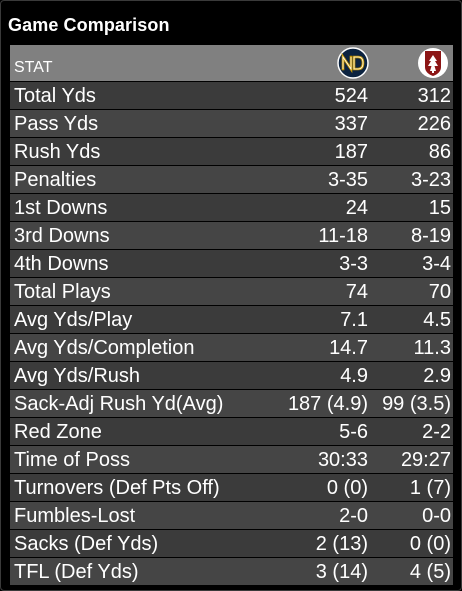 Image resolution: width=462 pixels, height=591 pixels. I want to click on stanford-value: 99 (3.5), so click(416, 404).